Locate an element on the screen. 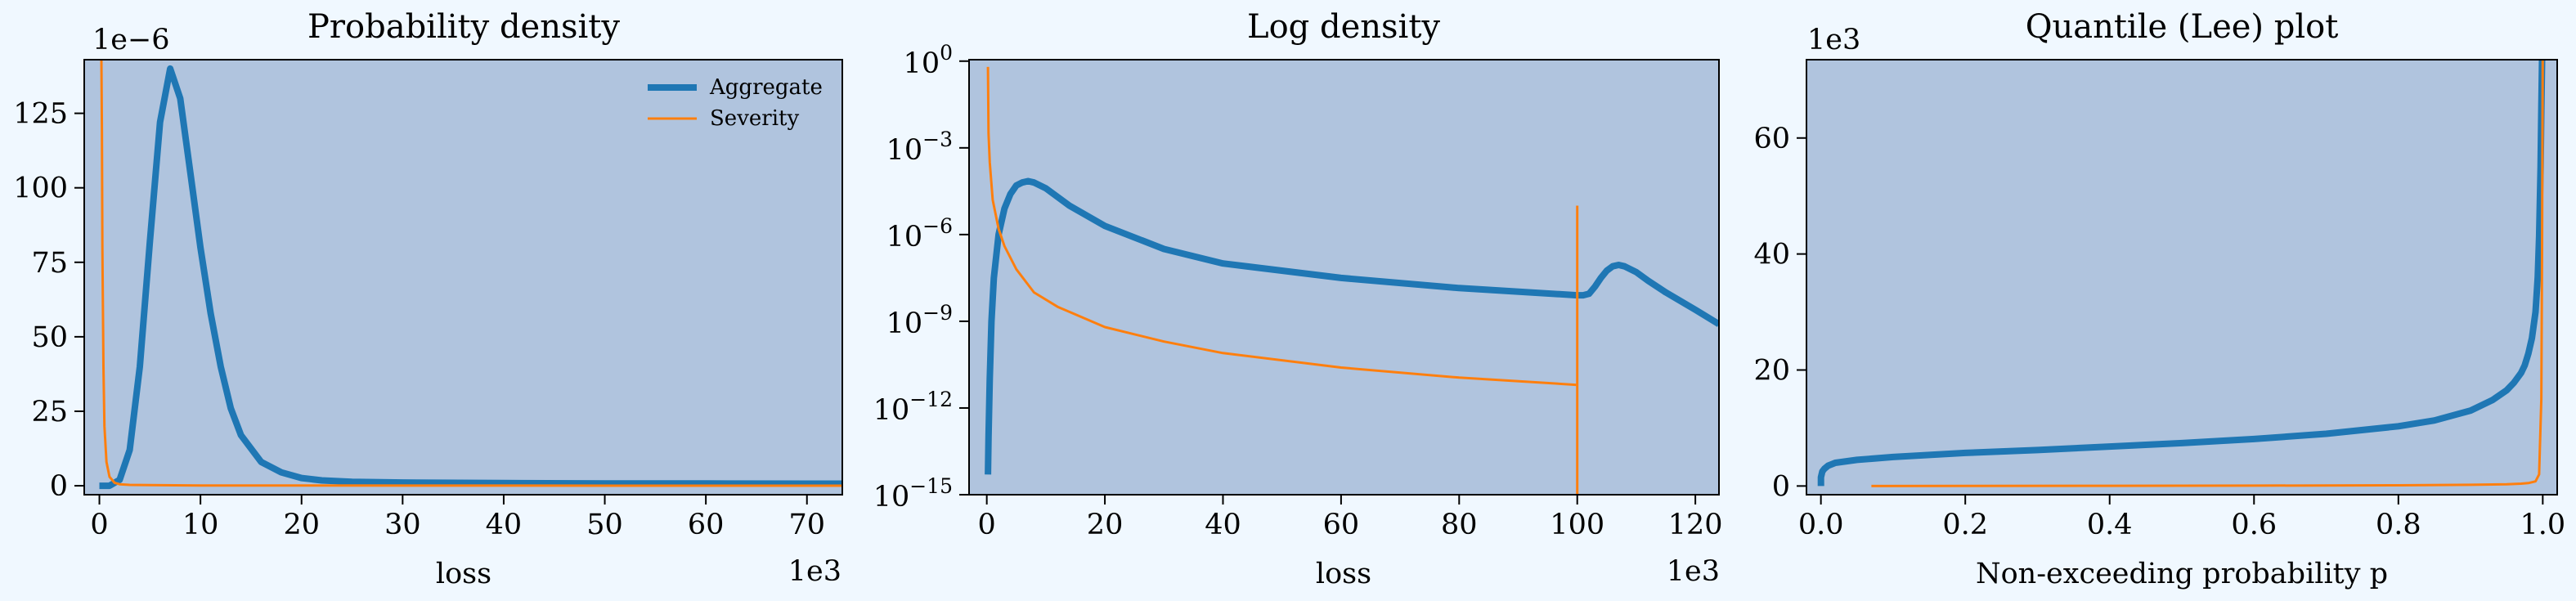 The width and height of the screenshot is (2576, 601). y-tick-label: 10−9 is located at coordinates (920, 320).